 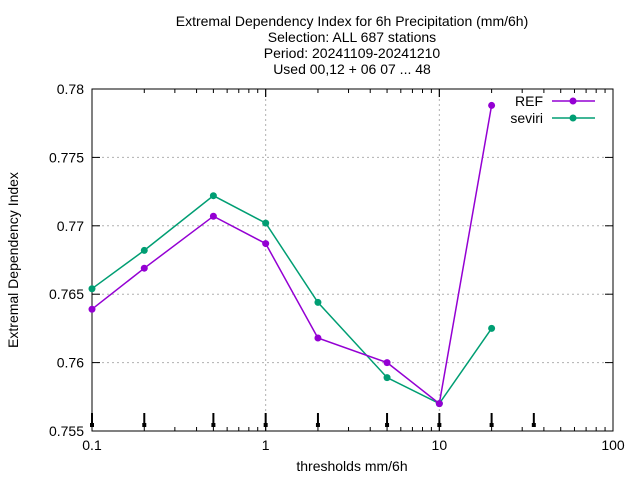 I want to click on x-tick-label: 0.1, so click(x=92, y=445).